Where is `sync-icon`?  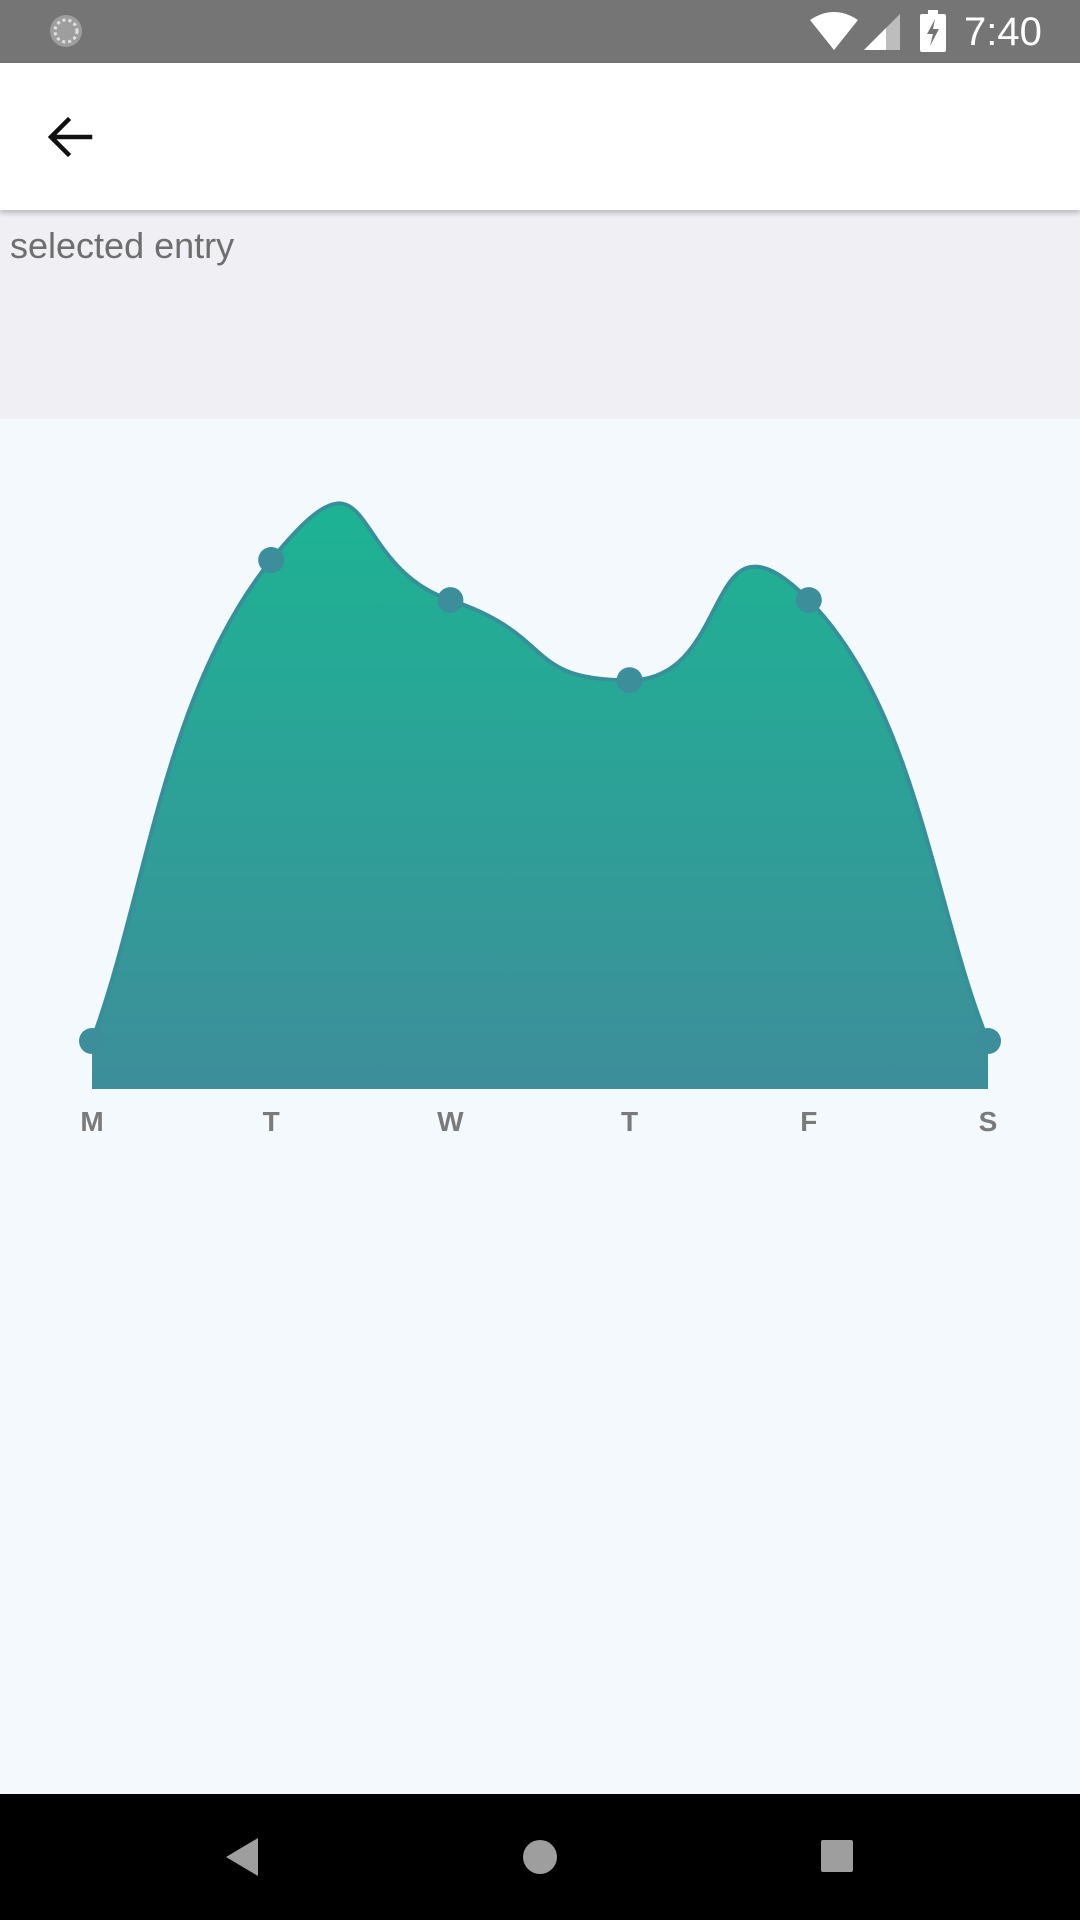
sync-icon is located at coordinates (66, 31).